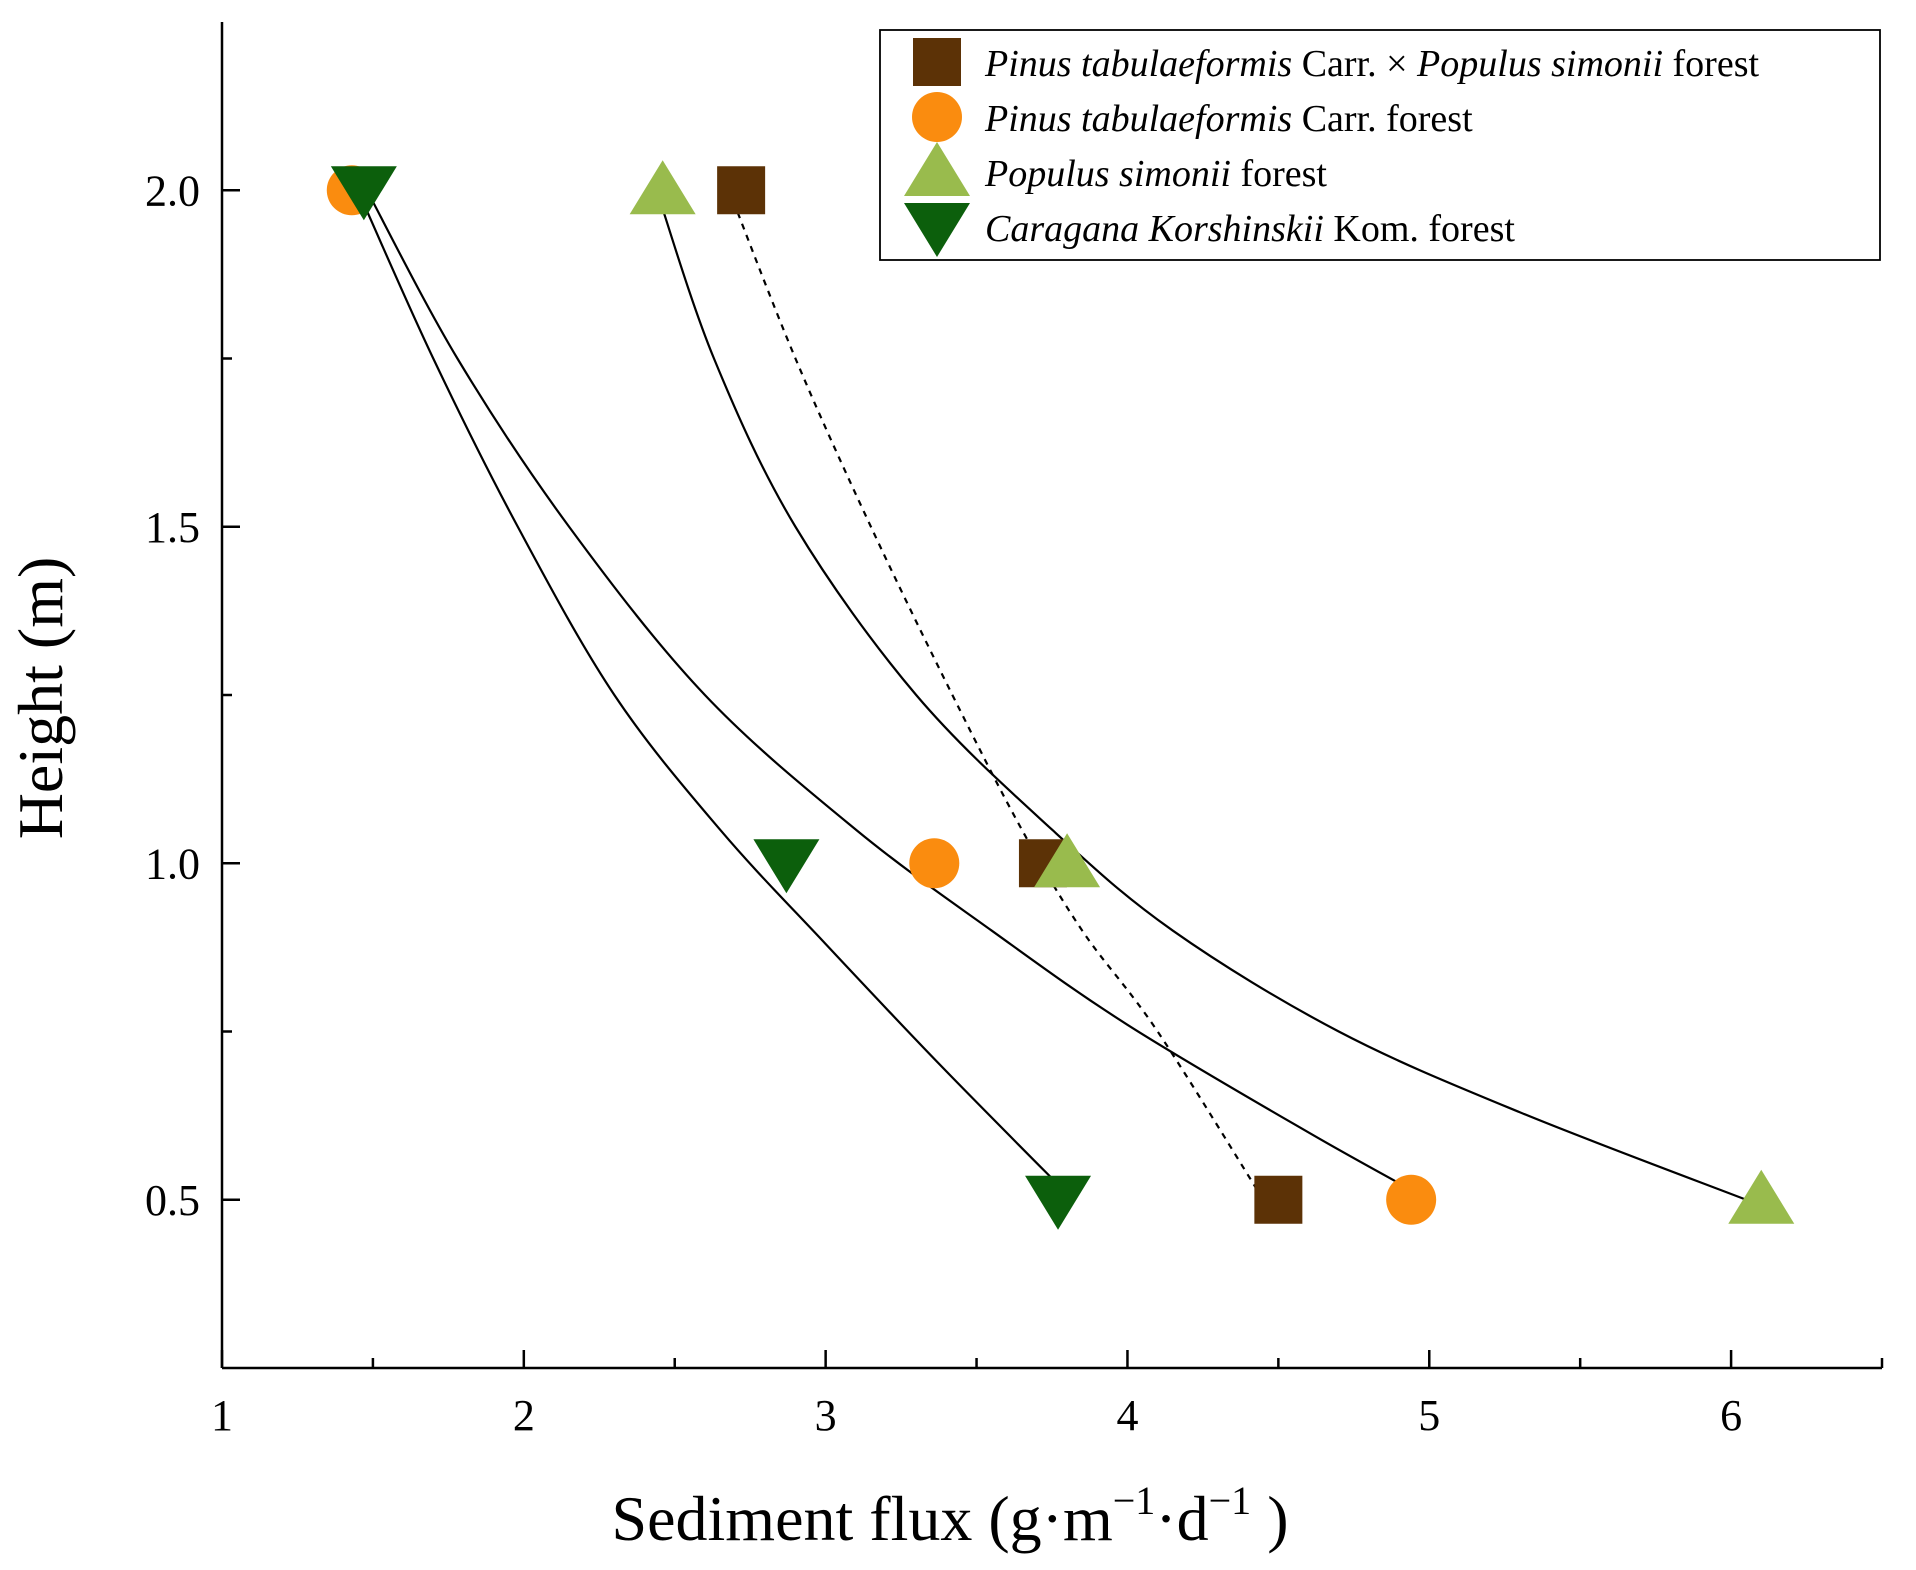  I want to click on legend-marker-triangle-down, so click(937, 230).